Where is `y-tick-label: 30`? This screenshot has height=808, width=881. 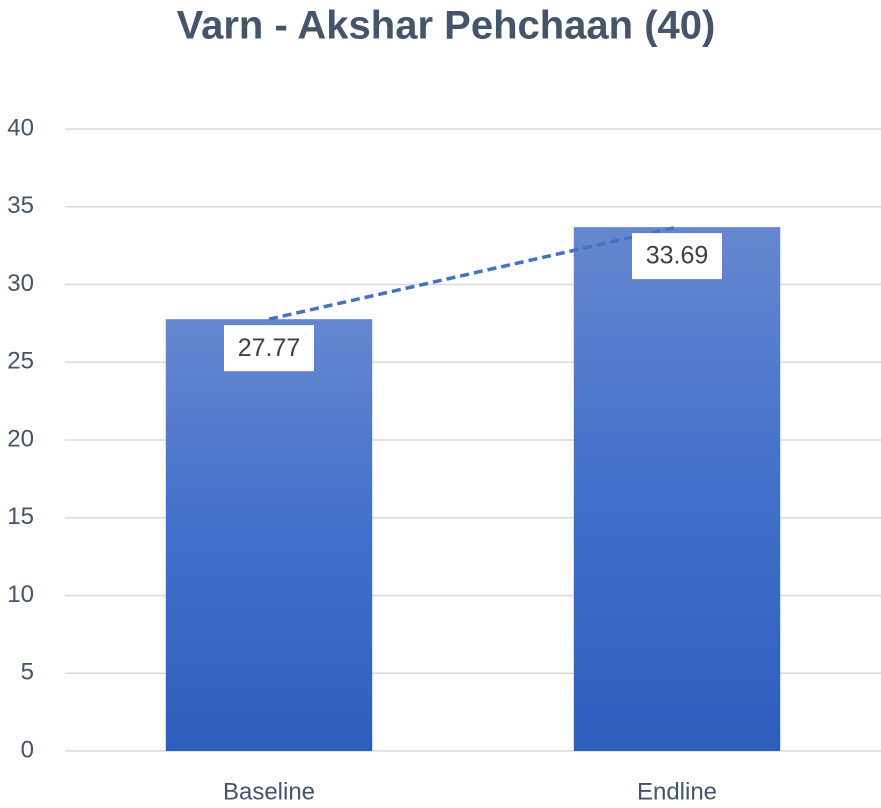 y-tick-label: 30 is located at coordinates (20, 283).